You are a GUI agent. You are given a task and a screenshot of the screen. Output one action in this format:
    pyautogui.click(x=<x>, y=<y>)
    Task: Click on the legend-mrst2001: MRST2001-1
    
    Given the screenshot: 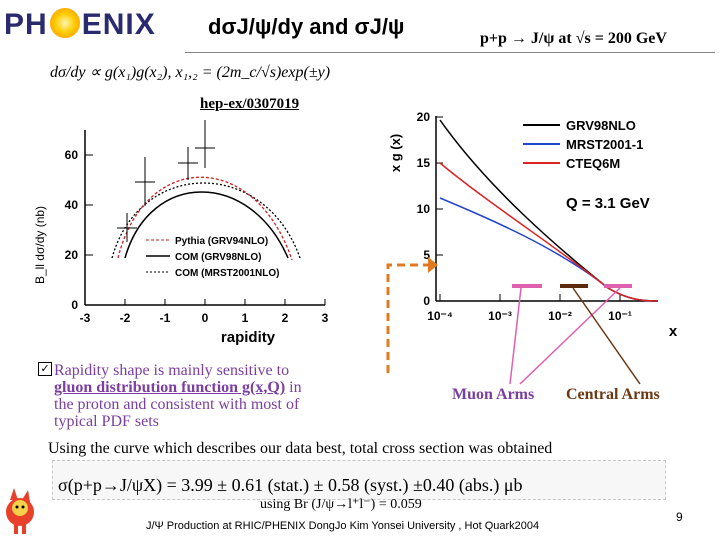 What is the action you would take?
    pyautogui.click(x=604, y=144)
    